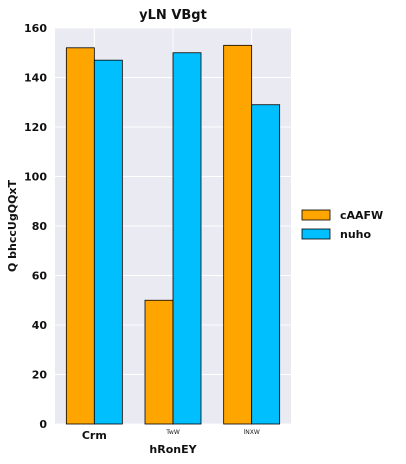  Describe the element at coordinates (40, 325) in the screenshot. I see `y-tick-label: 40` at that location.